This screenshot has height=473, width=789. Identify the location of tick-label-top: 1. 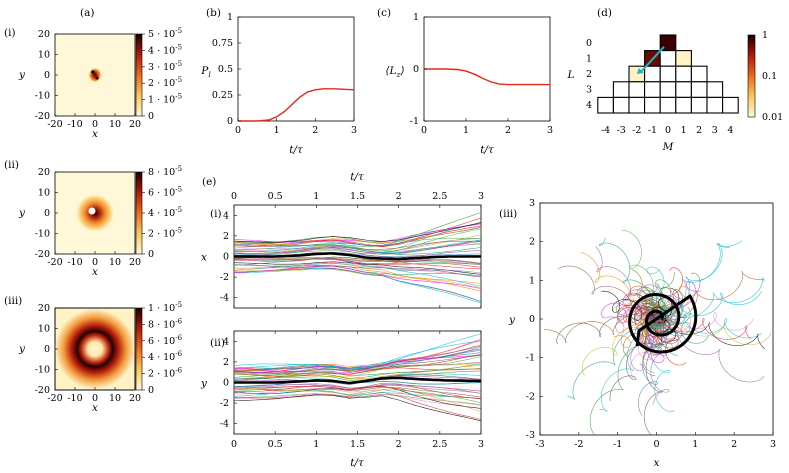
(316, 196).